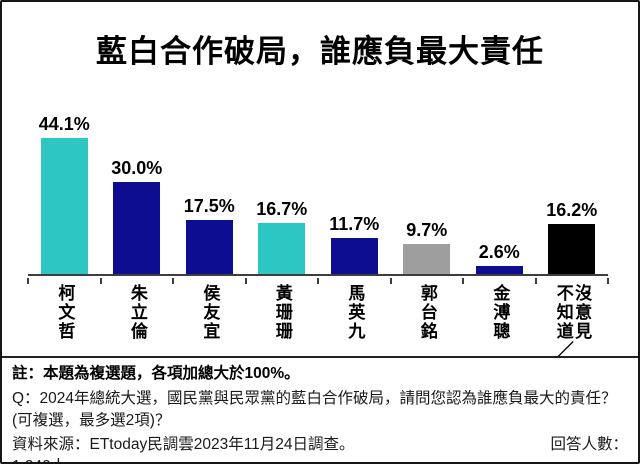 The image size is (640, 464). I want to click on bar-value-label: 17.5%, so click(209, 206).